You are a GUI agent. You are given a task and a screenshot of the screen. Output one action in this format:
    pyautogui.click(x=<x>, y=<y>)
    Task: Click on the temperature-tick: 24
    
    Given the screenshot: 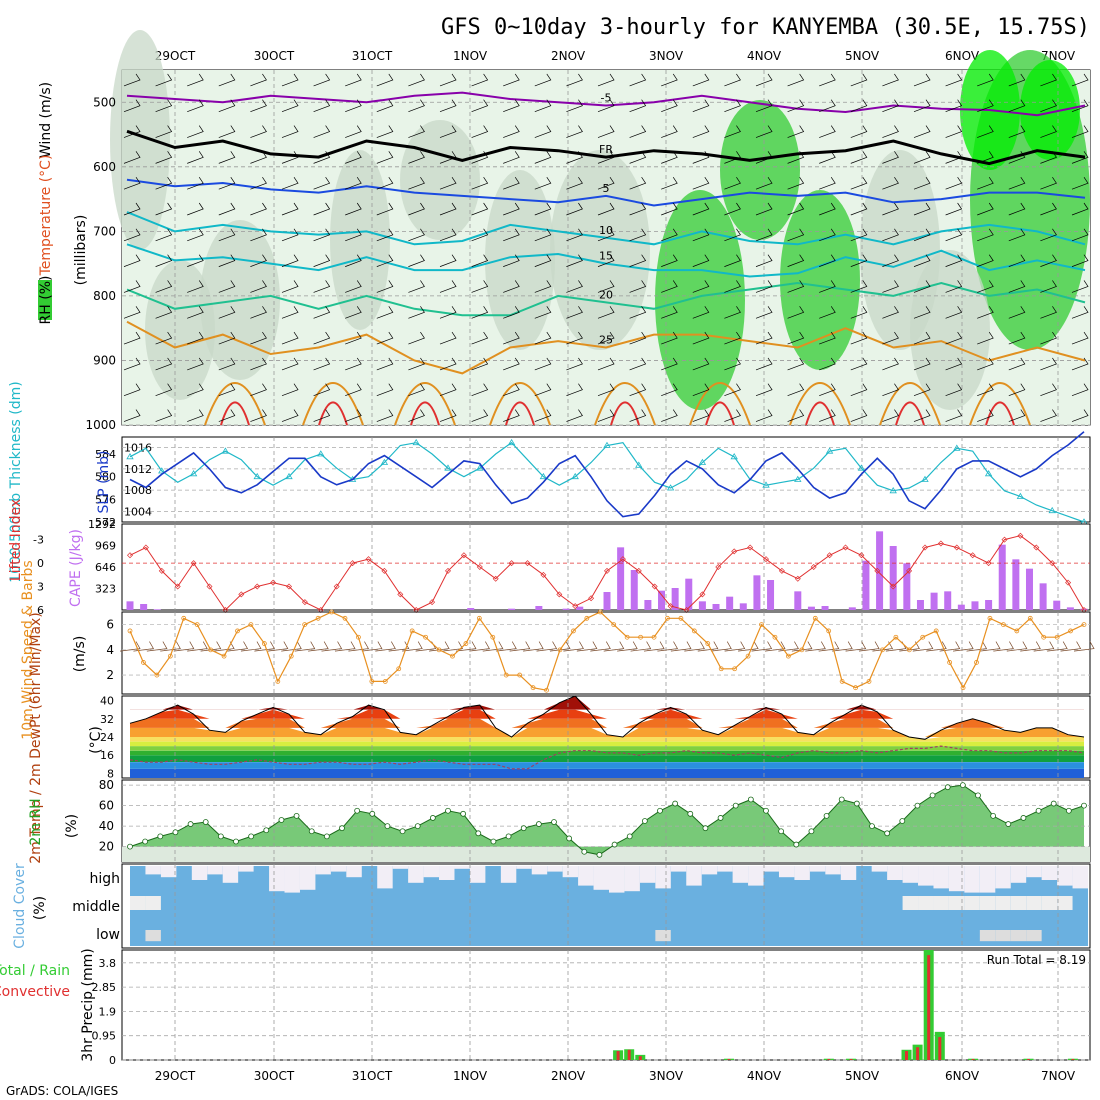 What is the action you would take?
    pyautogui.click(x=107, y=737)
    